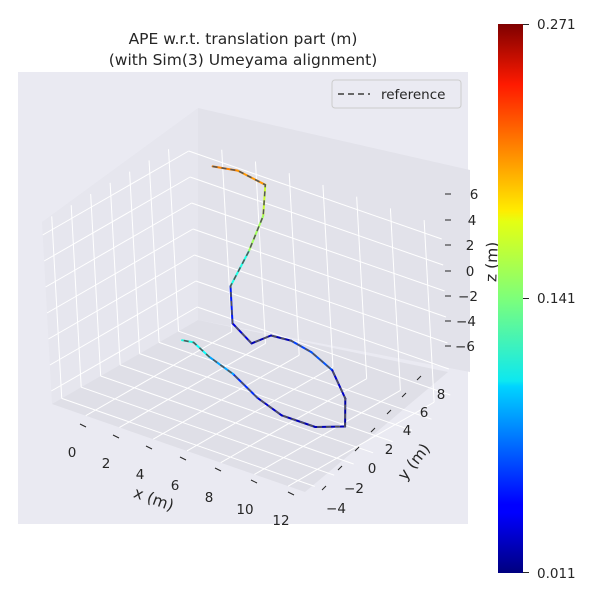  Describe the element at coordinates (510, 298) in the screenshot. I see `colorbar-gradient` at that location.